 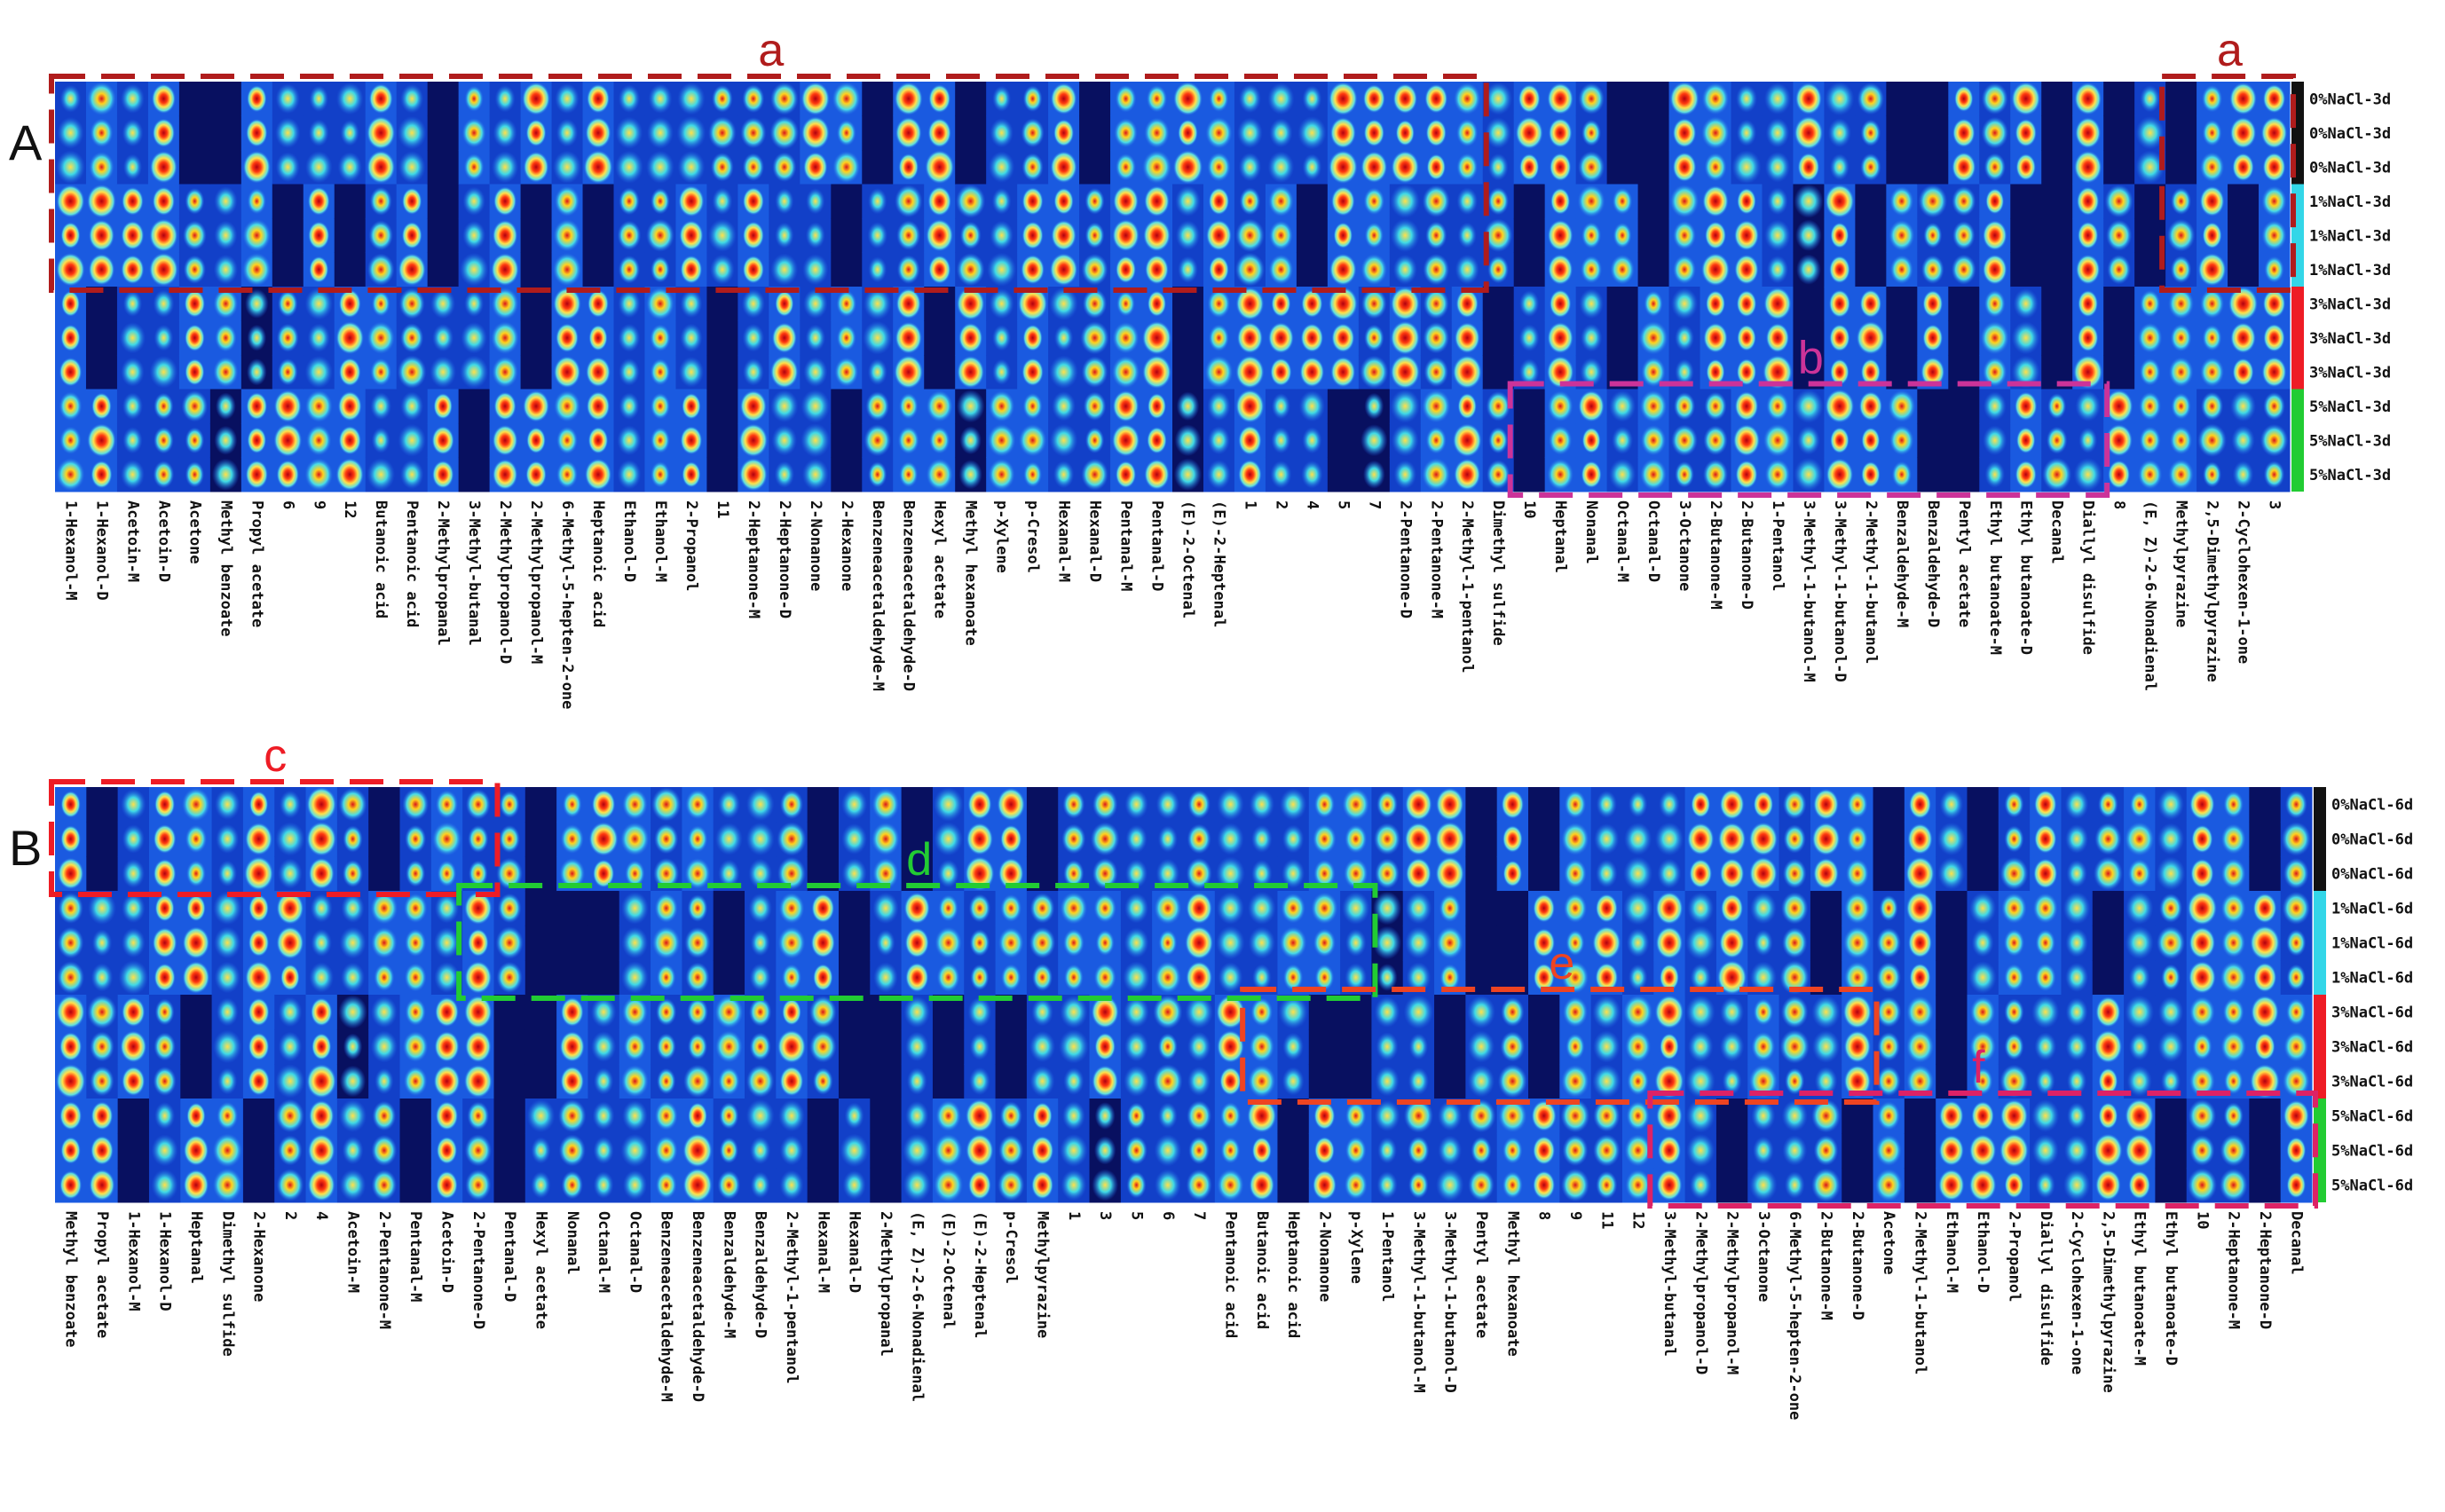 What do you see at coordinates (1219, 563) in the screenshot?
I see `column-label: (E)-2-Heptenal` at bounding box center [1219, 563].